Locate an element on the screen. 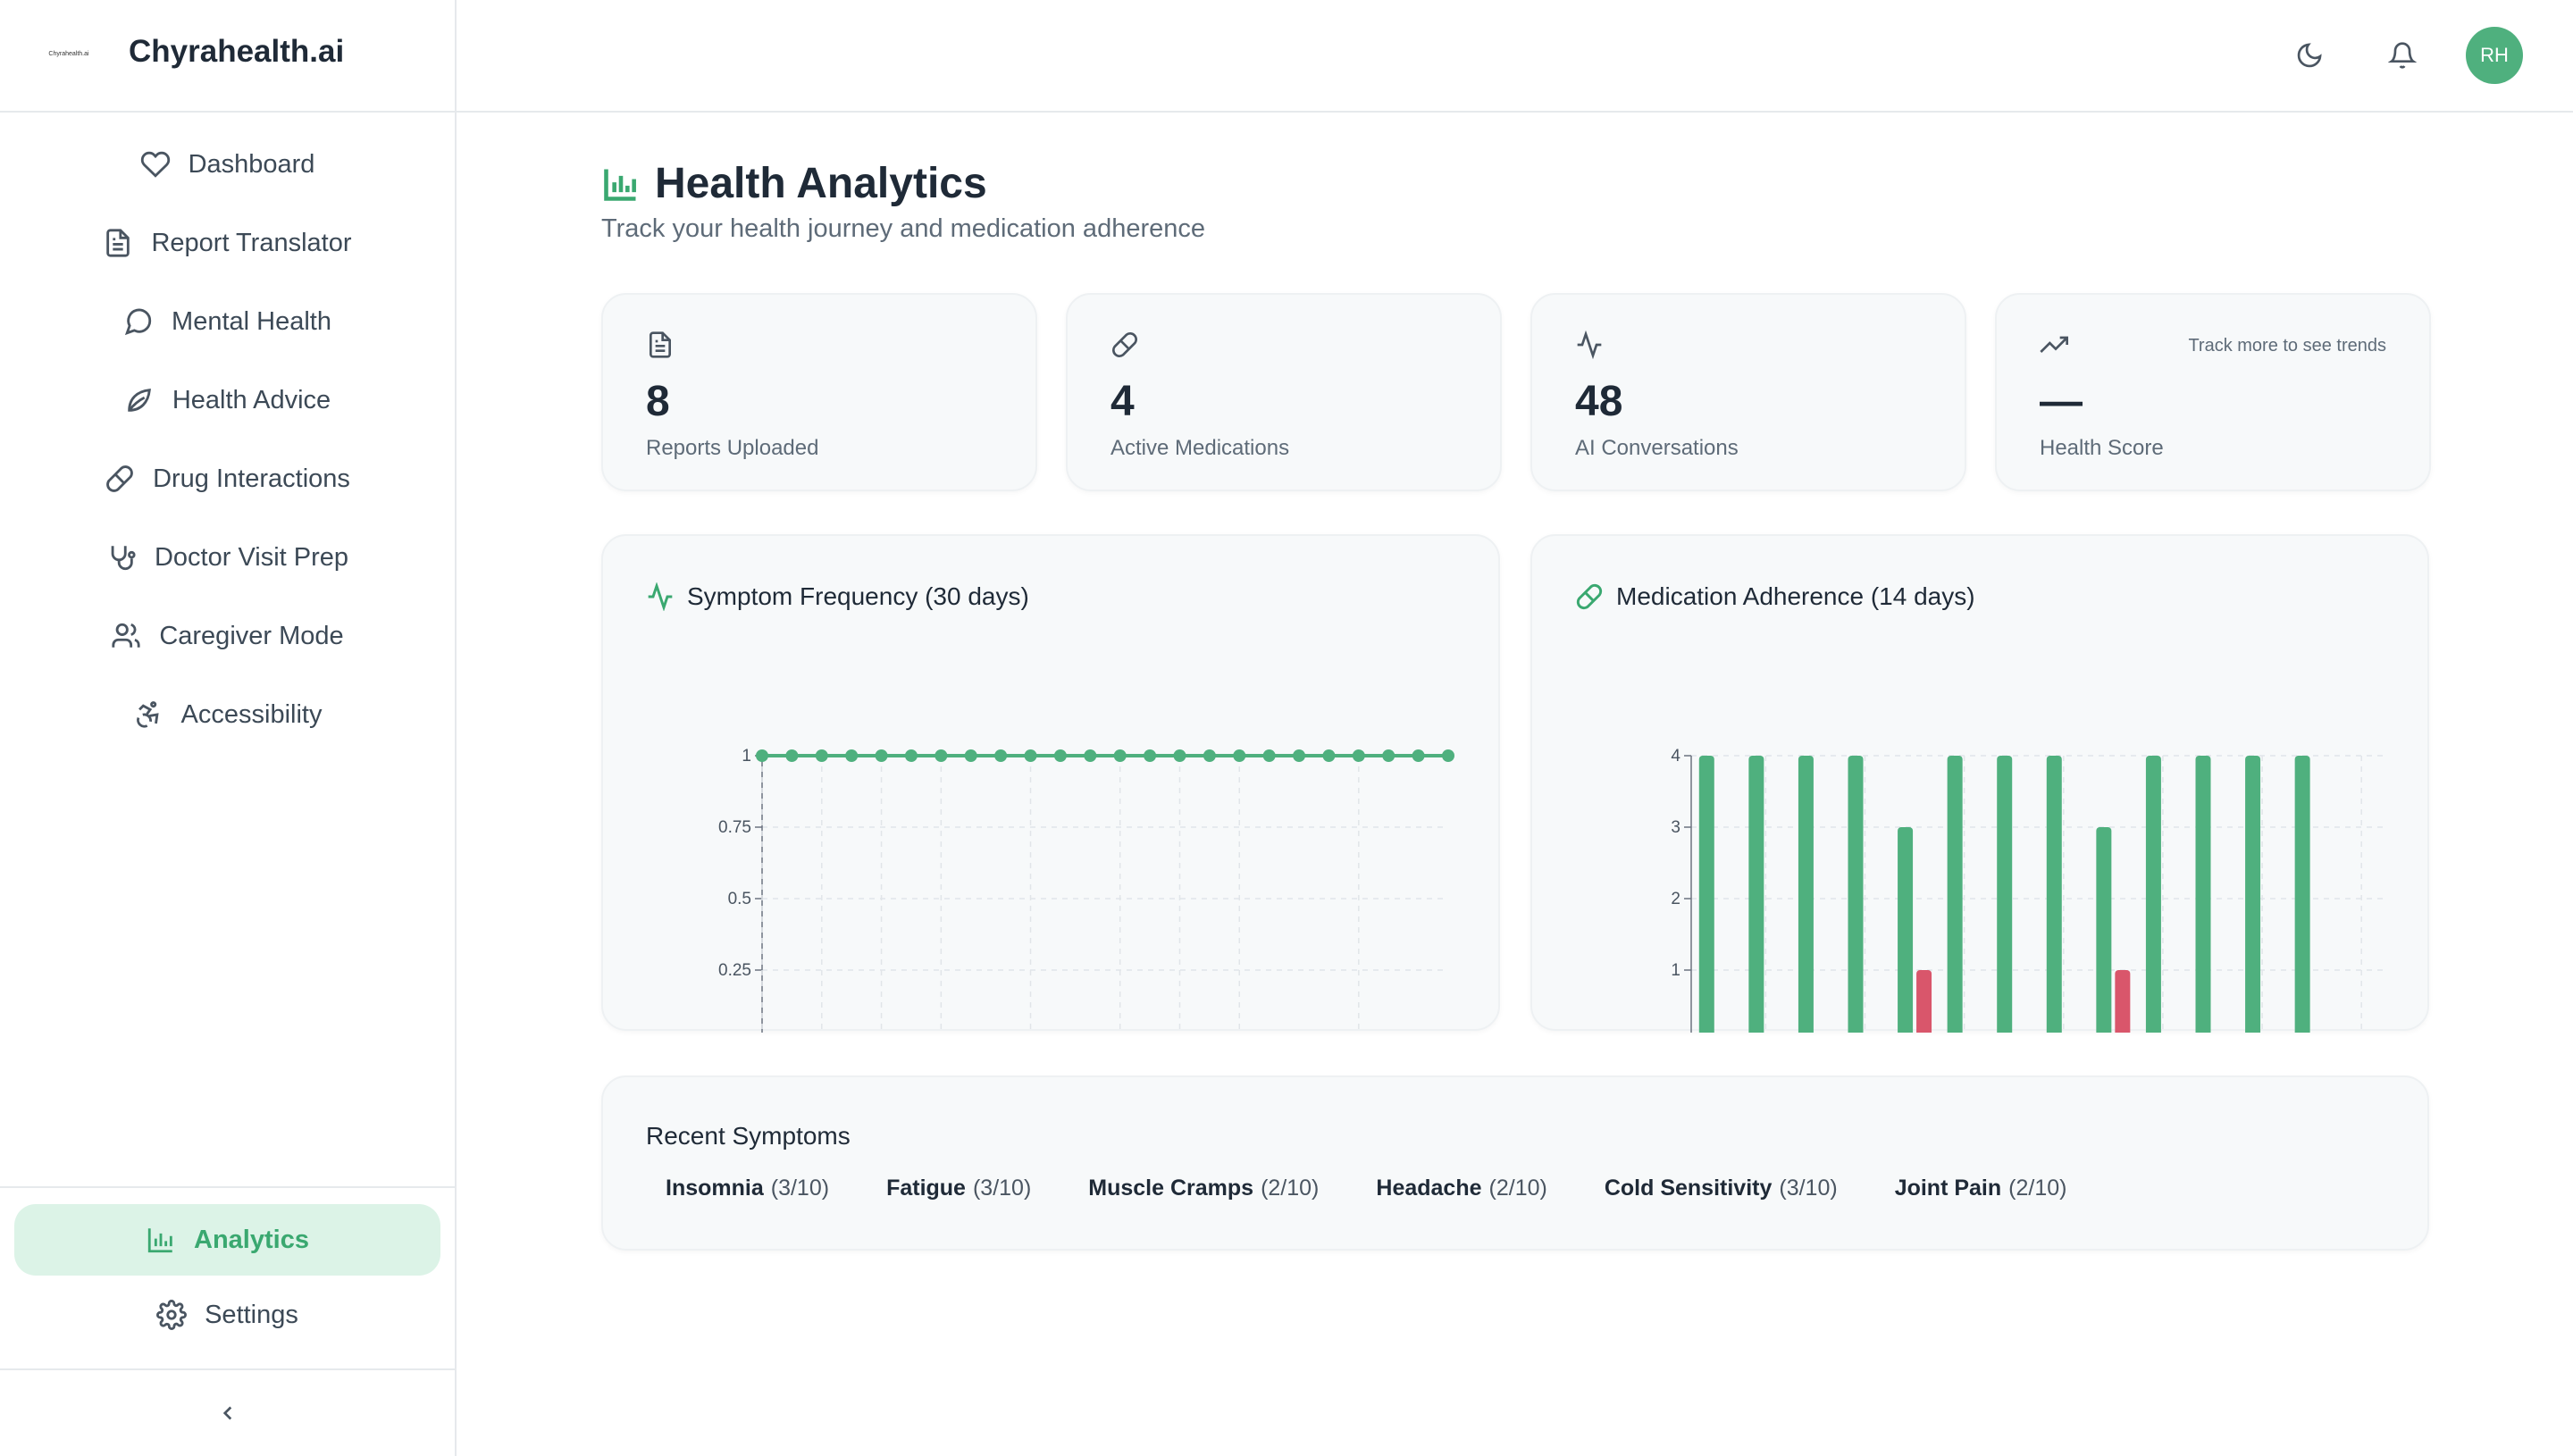  symptom-chip: Muscle Cramps (2/10) is located at coordinates (1203, 1188).